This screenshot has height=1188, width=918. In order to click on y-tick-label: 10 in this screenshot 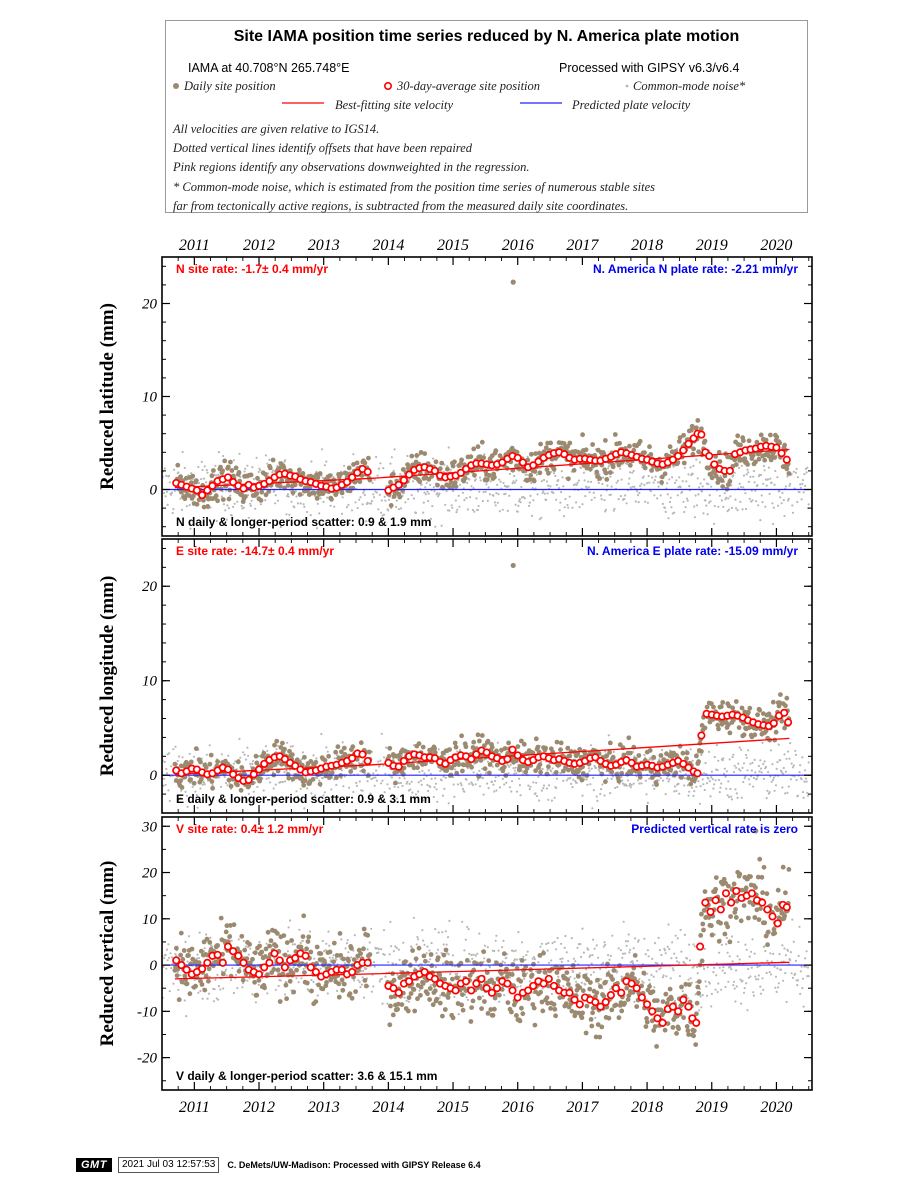, I will do `click(150, 398)`.